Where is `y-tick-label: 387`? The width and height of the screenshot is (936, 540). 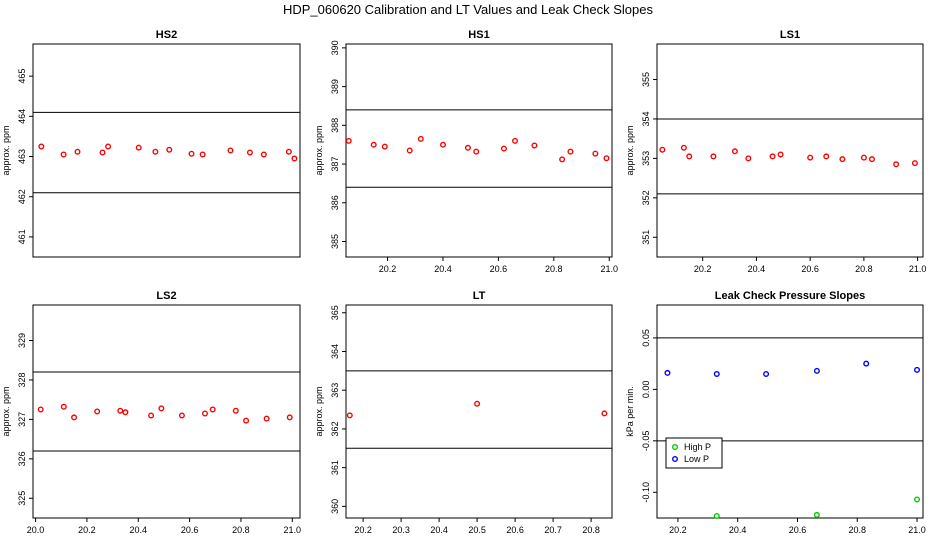 y-tick-label: 387 is located at coordinates (335, 164).